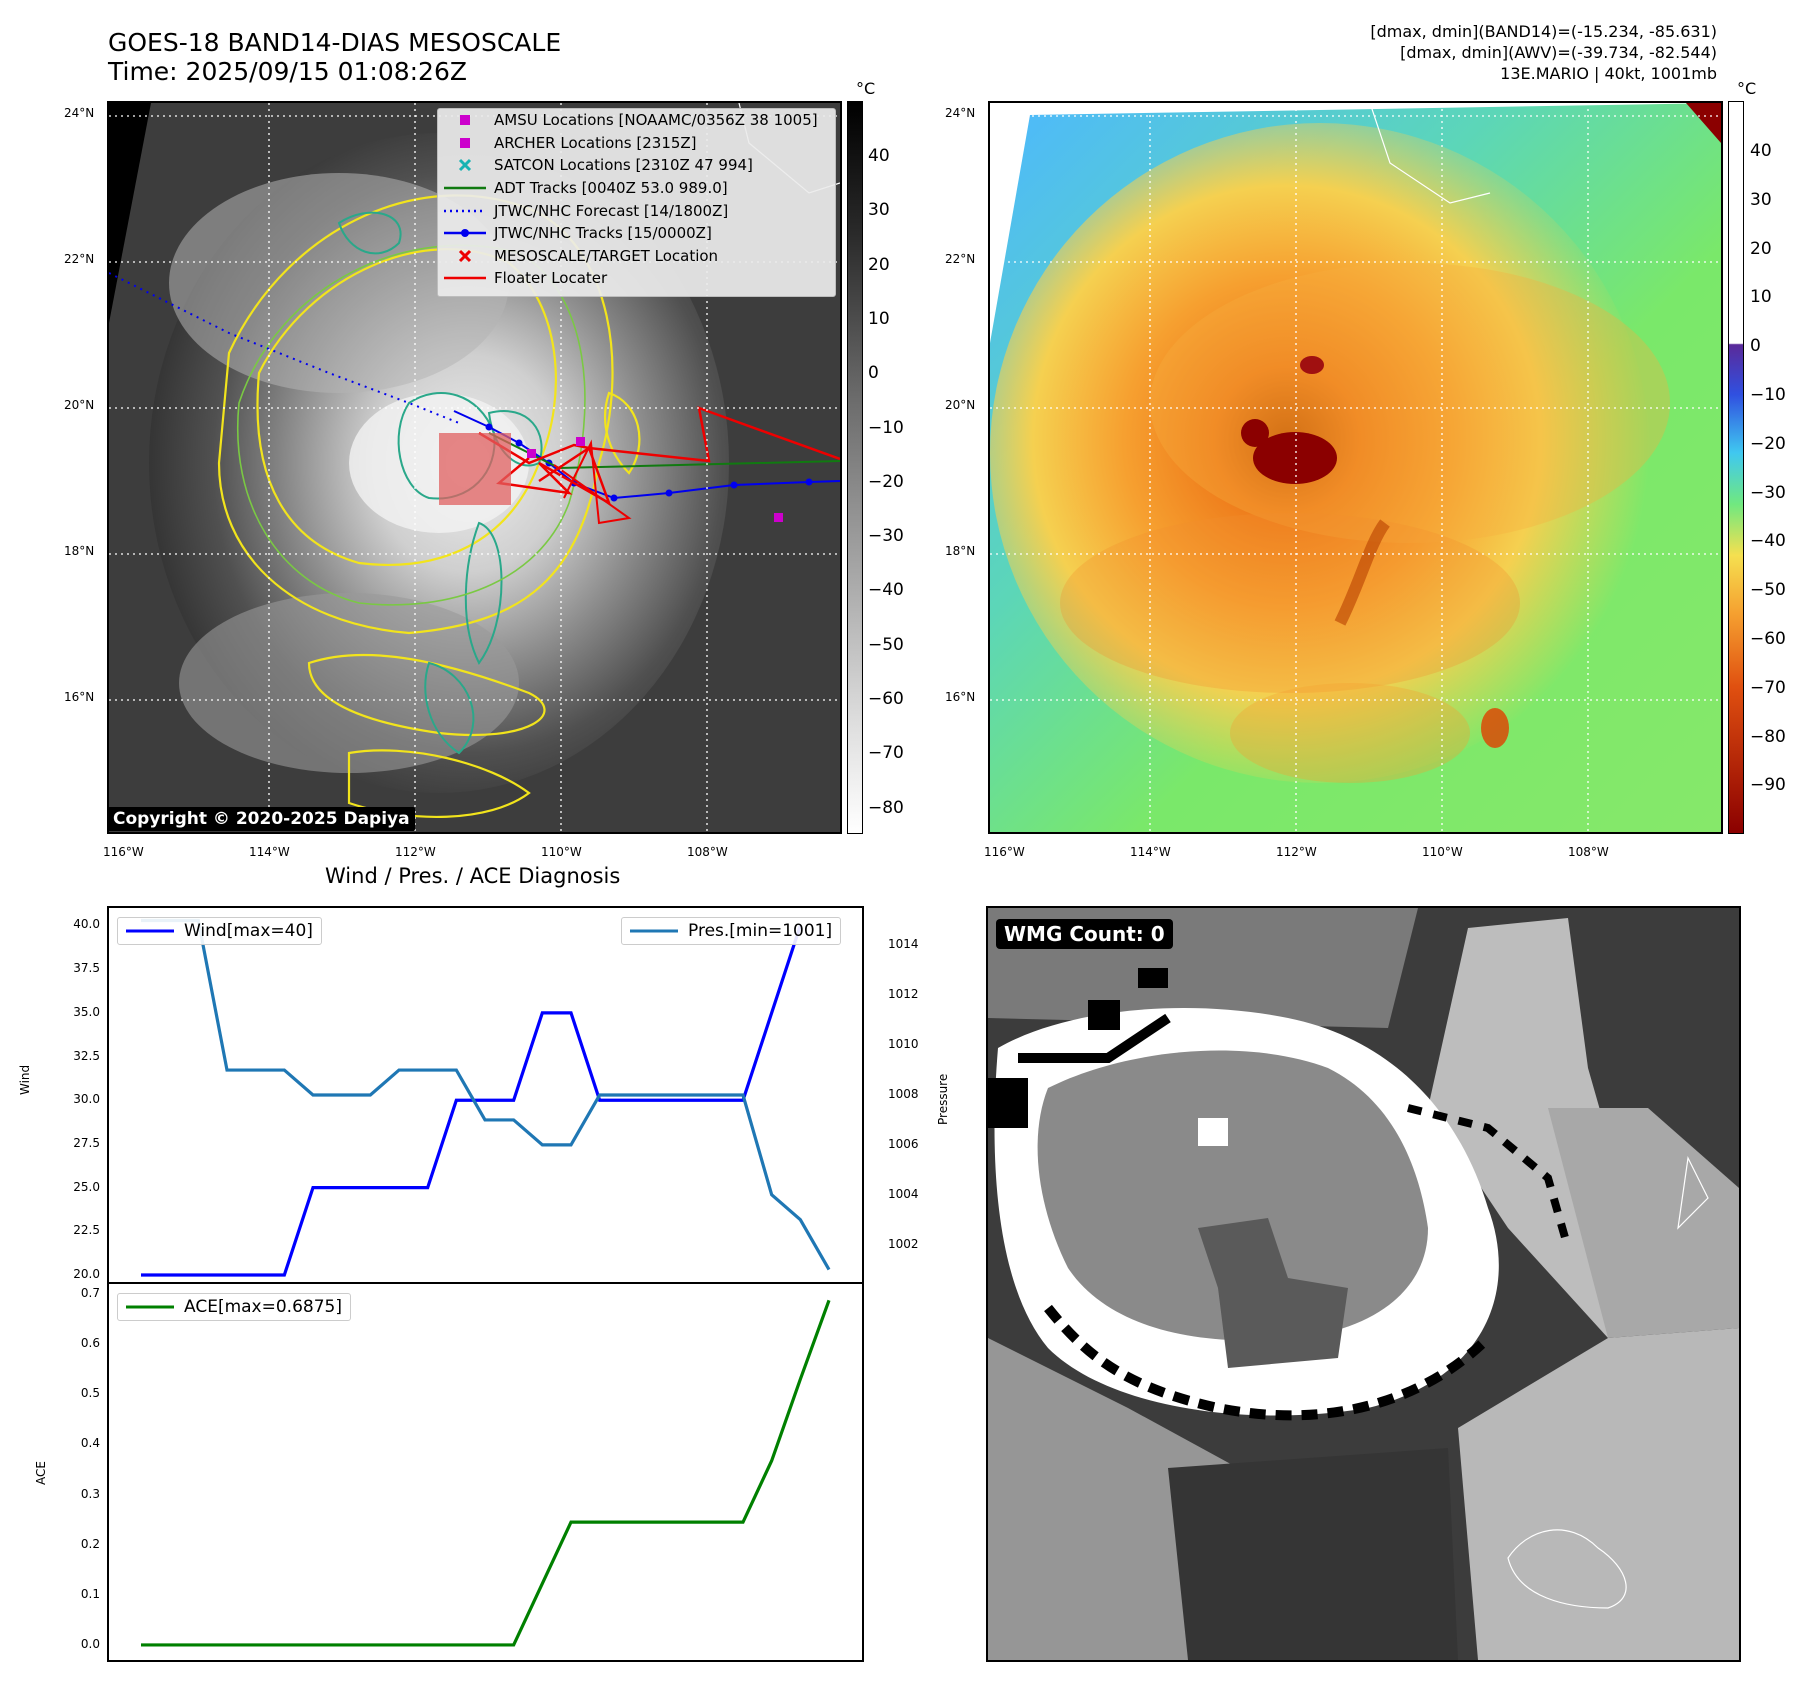  What do you see at coordinates (1761, 151) in the screenshot?
I see `colorbar-tick: 40` at bounding box center [1761, 151].